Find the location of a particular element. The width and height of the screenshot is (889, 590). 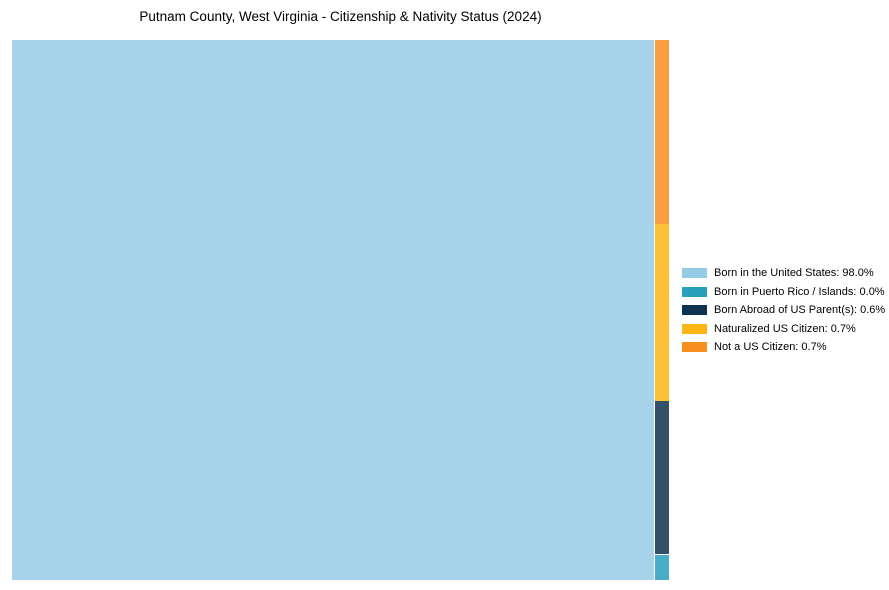

legend-swatch-naturalized is located at coordinates (694, 328).